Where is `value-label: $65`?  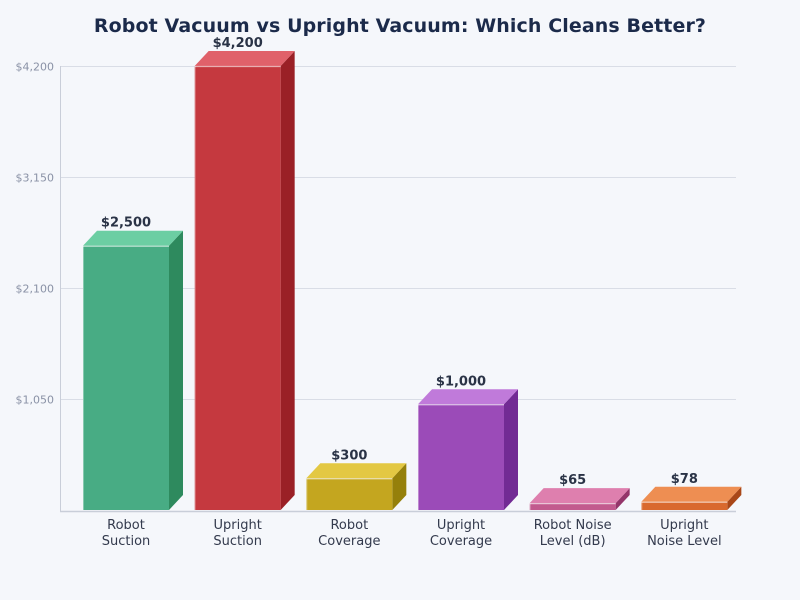
value-label: $65 is located at coordinates (572, 480).